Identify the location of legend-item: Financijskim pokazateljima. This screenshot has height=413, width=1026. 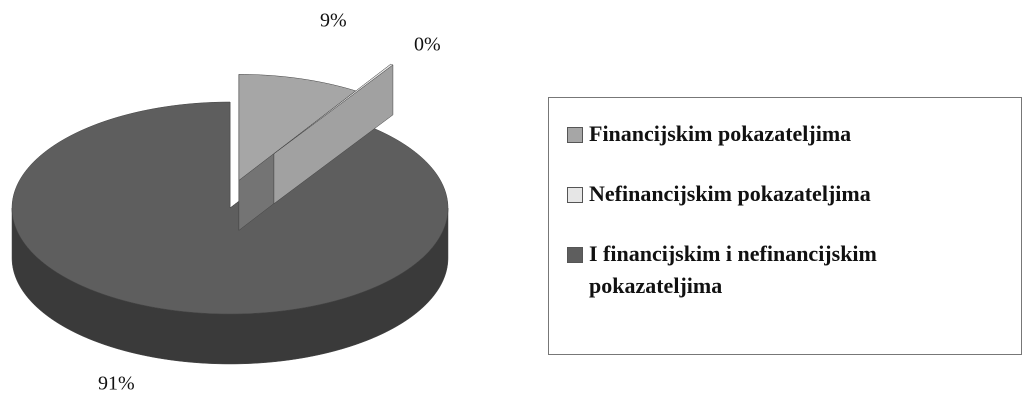
(789, 134).